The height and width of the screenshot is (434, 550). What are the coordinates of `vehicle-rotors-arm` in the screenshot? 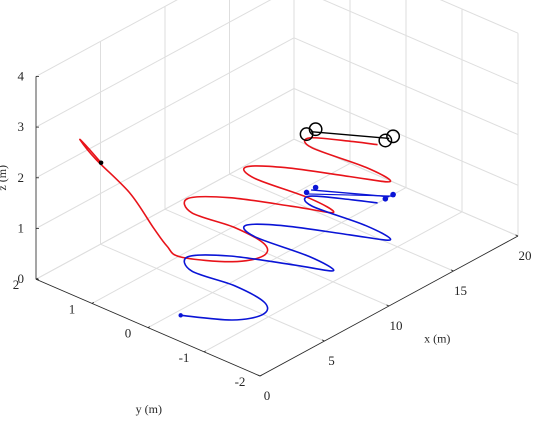 It's located at (350, 135).